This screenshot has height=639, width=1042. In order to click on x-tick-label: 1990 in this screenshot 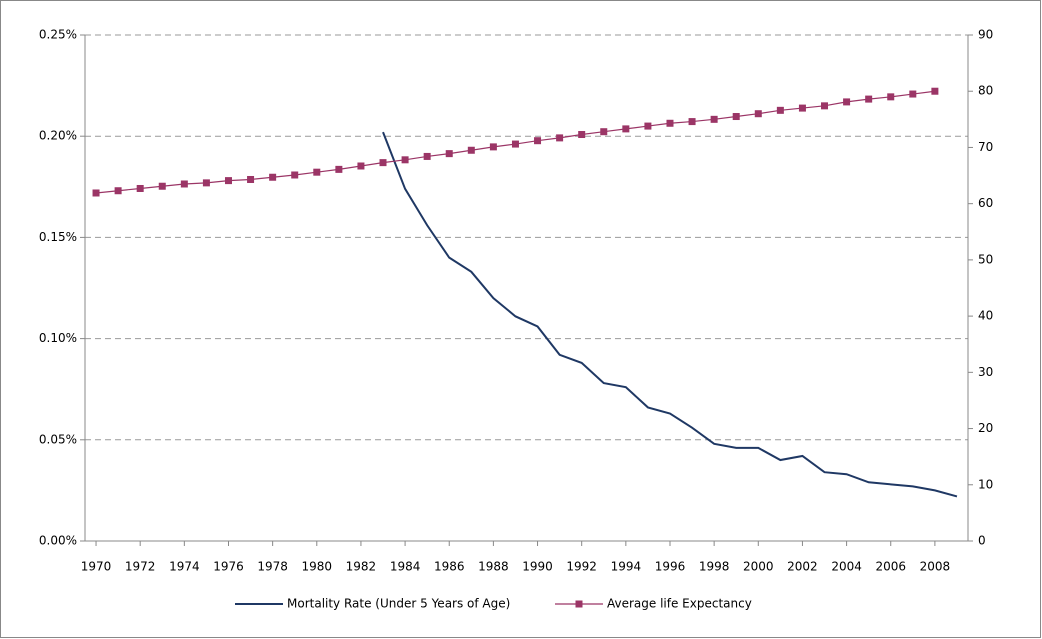, I will do `click(537, 567)`.